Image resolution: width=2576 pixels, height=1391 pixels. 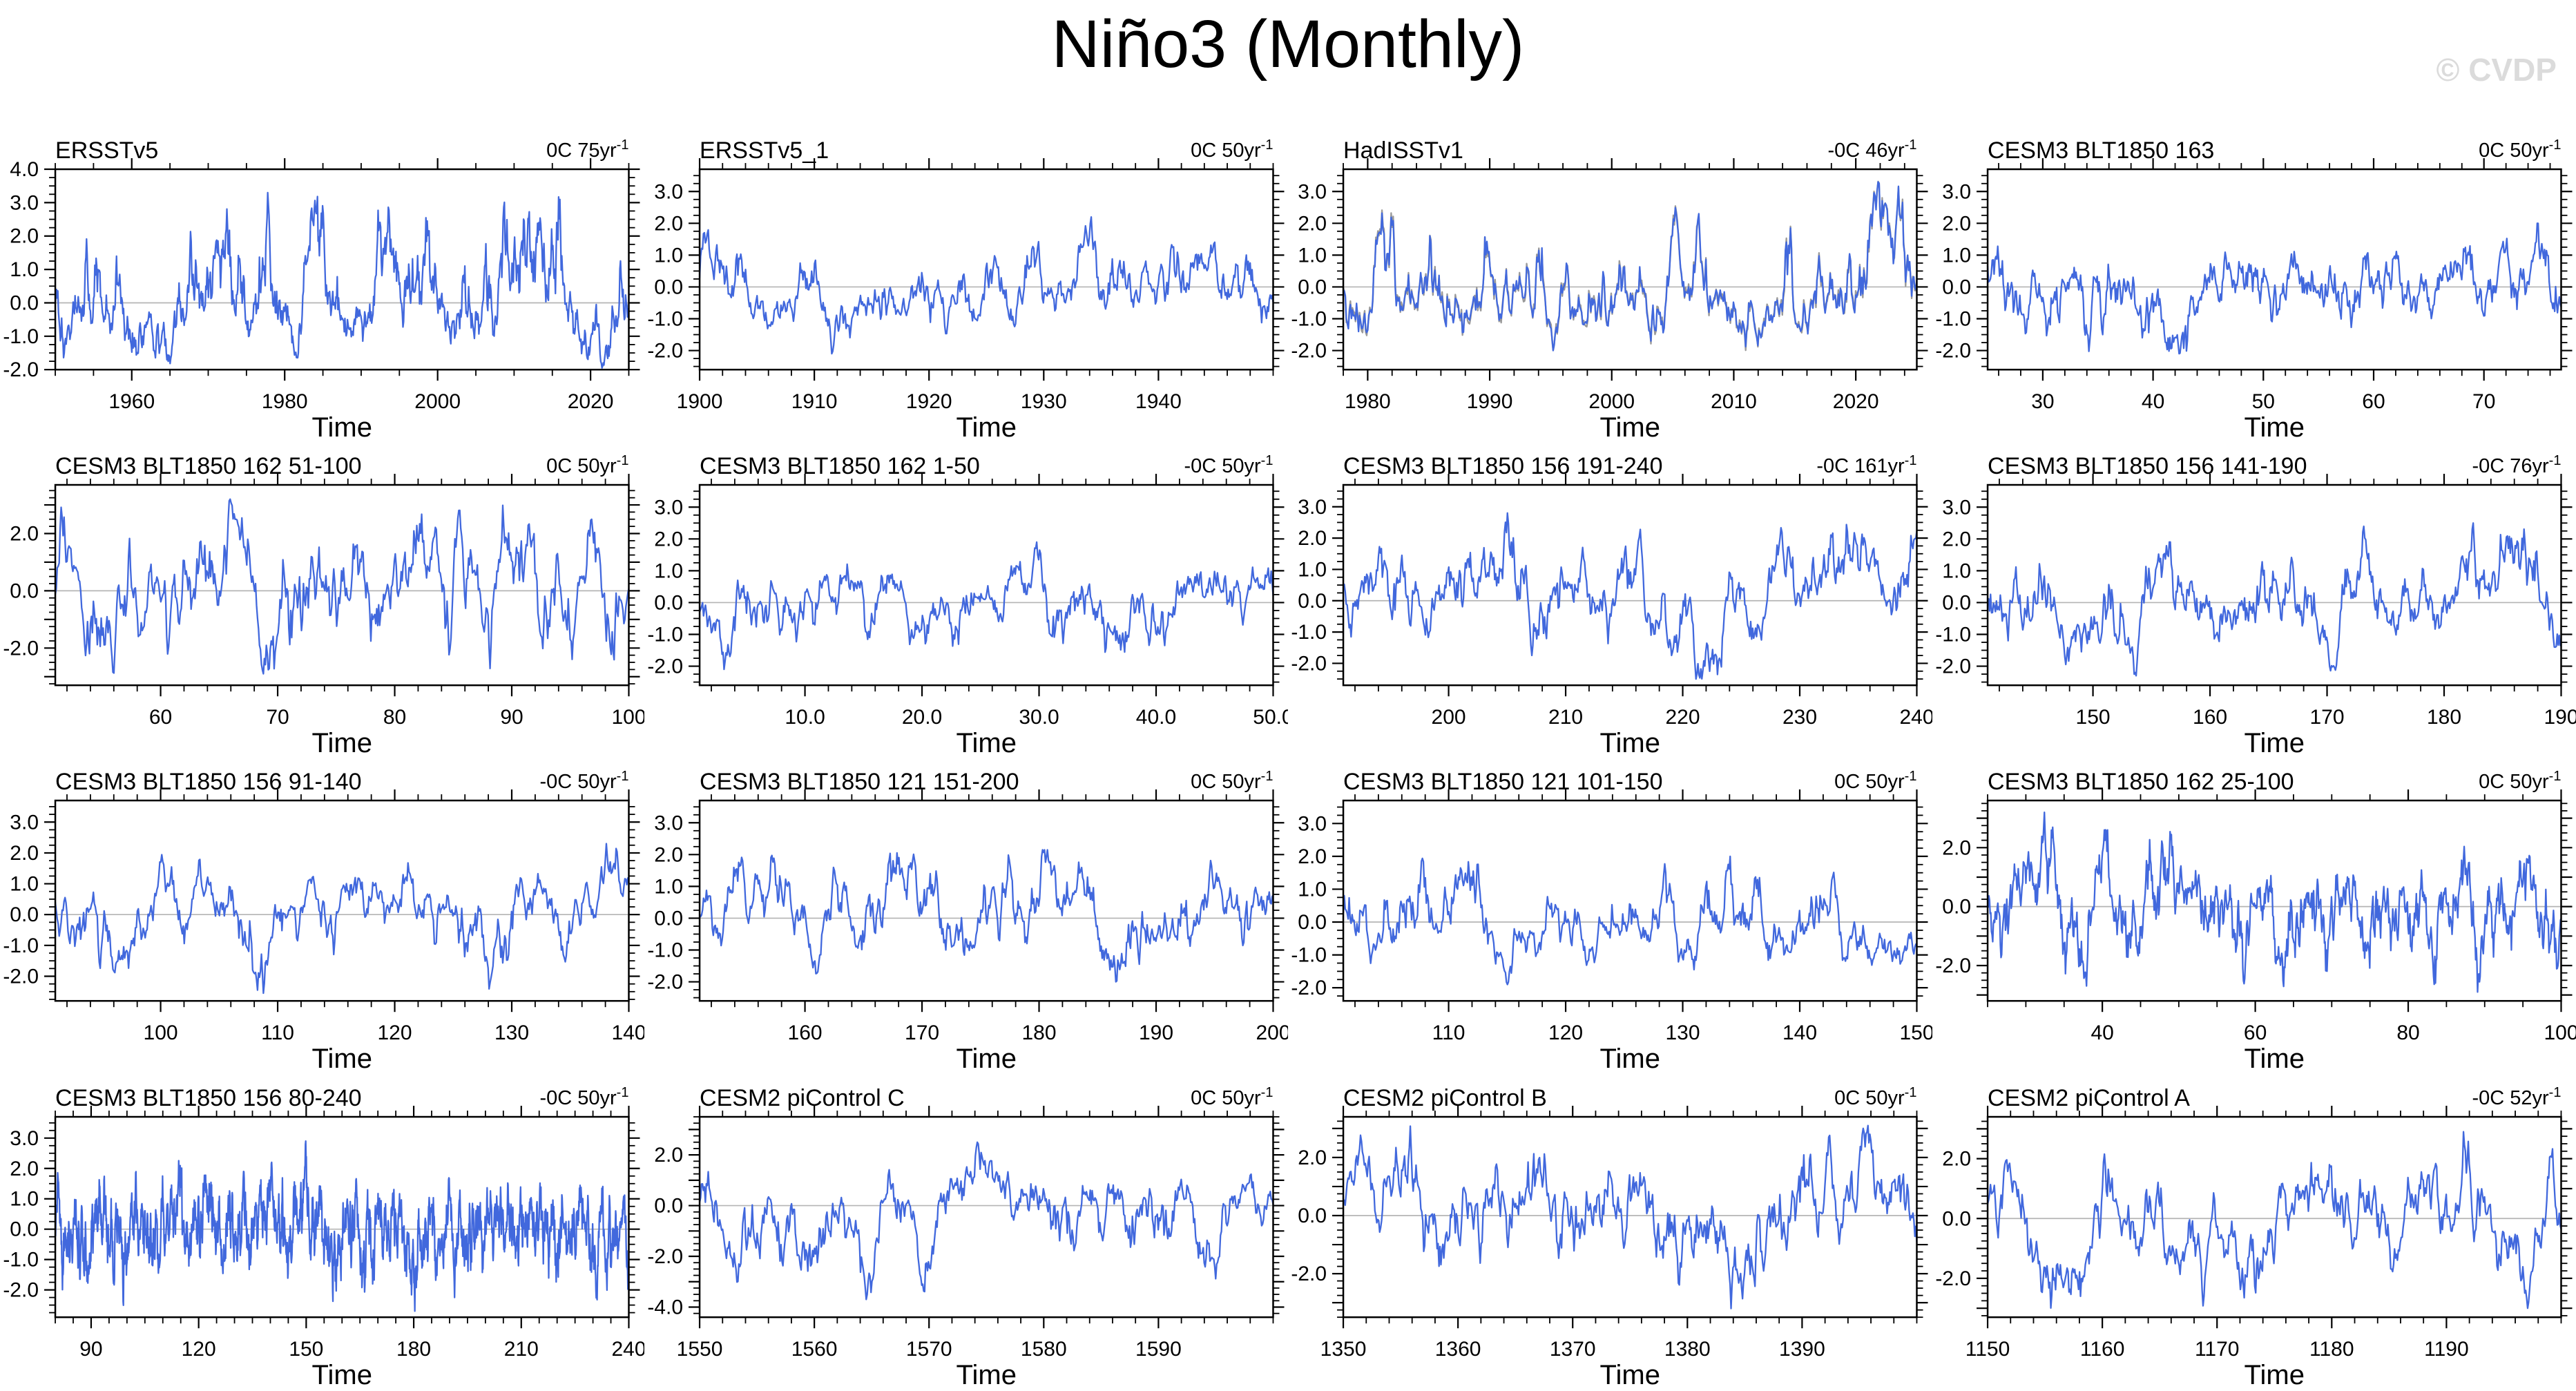 I want to click on panel-title: CESM2 piControl A, so click(x=2089, y=1098).